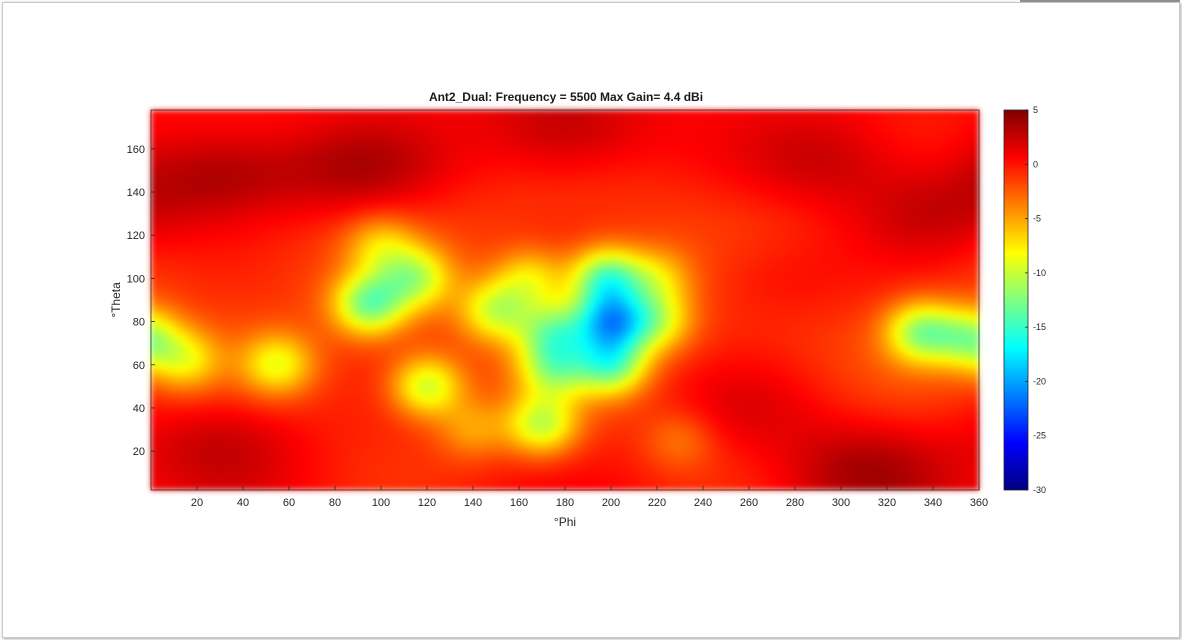 The width and height of the screenshot is (1182, 640). I want to click on x-tick-label: 20, so click(197, 503).